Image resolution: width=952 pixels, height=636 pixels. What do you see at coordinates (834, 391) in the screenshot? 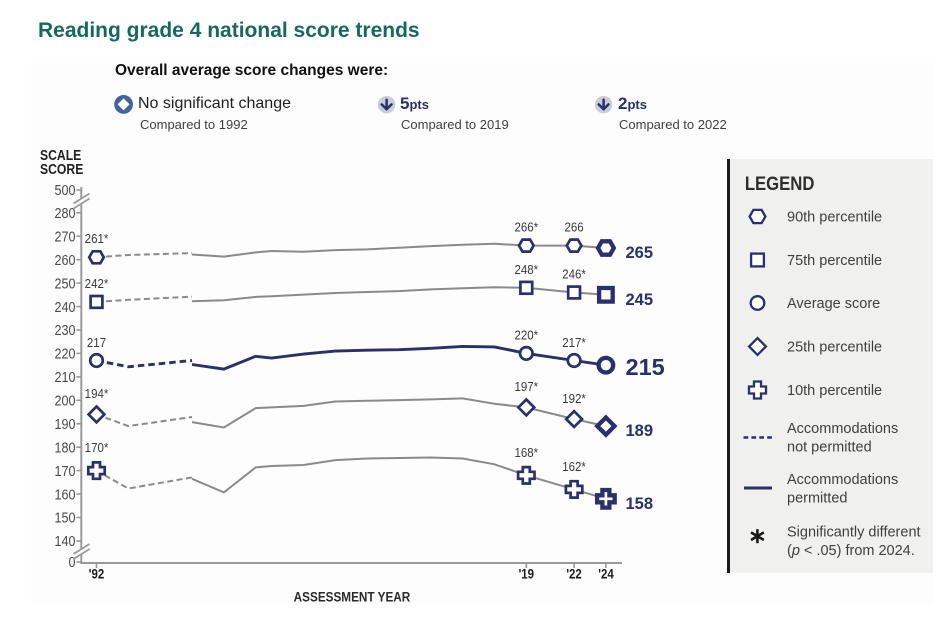
I see `svg-text: 10th percentile` at bounding box center [834, 391].